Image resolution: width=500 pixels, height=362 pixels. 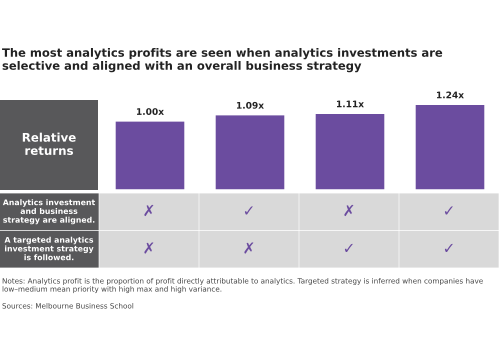 I want to click on data-label: 1.24x, so click(x=450, y=95).